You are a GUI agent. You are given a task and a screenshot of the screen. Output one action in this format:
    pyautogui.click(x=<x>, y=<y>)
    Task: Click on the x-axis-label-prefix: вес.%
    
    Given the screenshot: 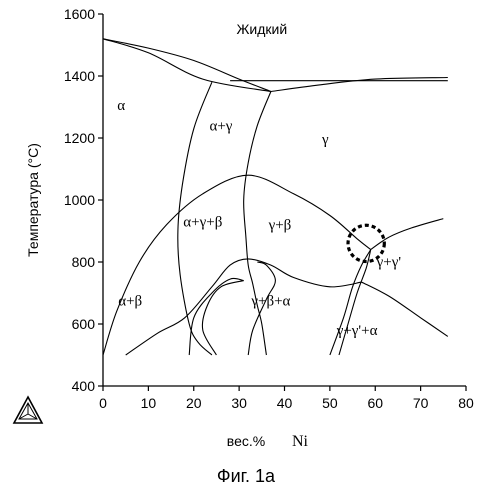 What is the action you would take?
    pyautogui.click(x=246, y=441)
    